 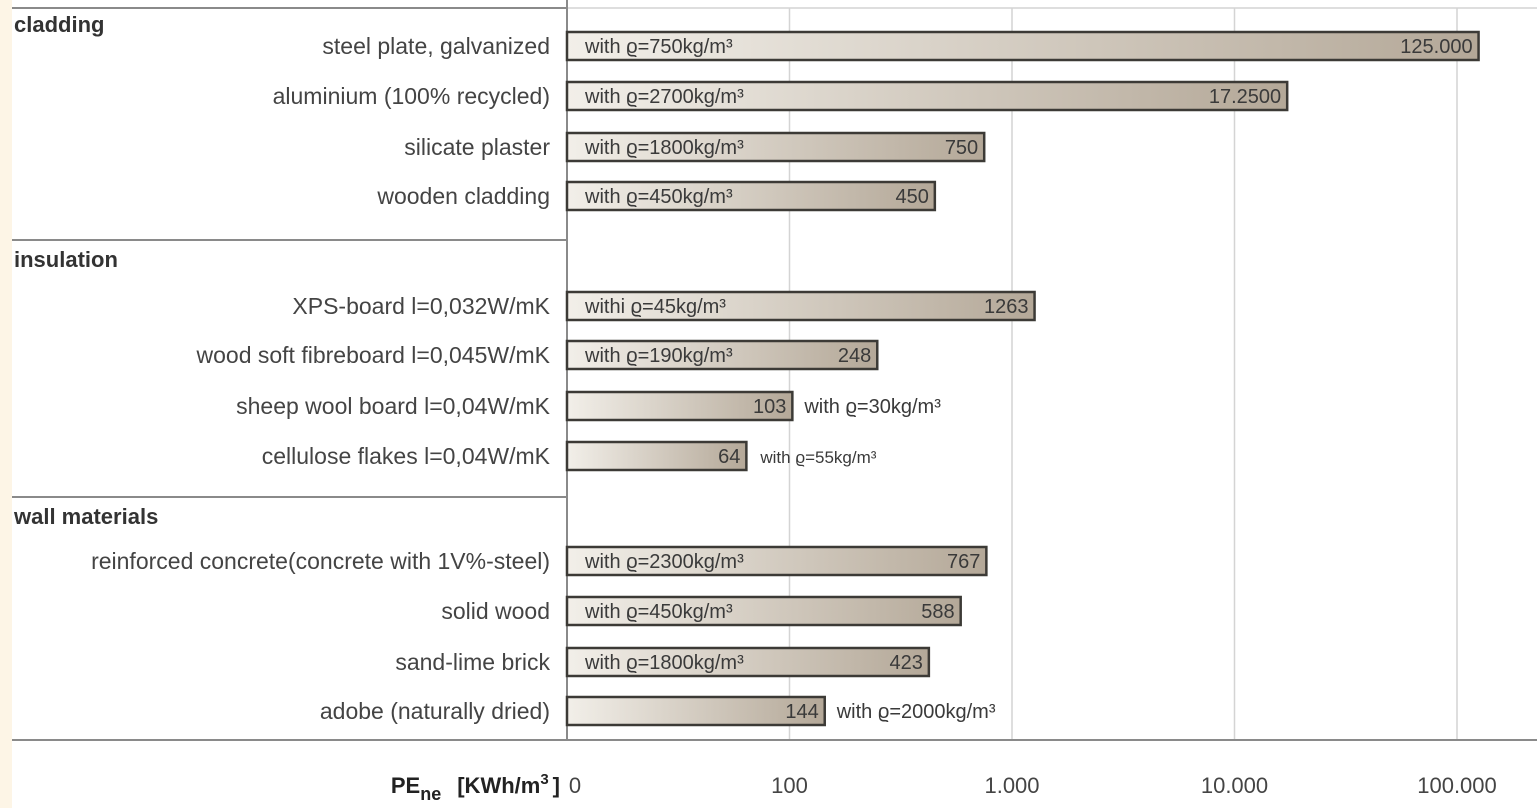 What do you see at coordinates (658, 47) in the screenshot?
I see `density-label: with ϱ=750kg/m³` at bounding box center [658, 47].